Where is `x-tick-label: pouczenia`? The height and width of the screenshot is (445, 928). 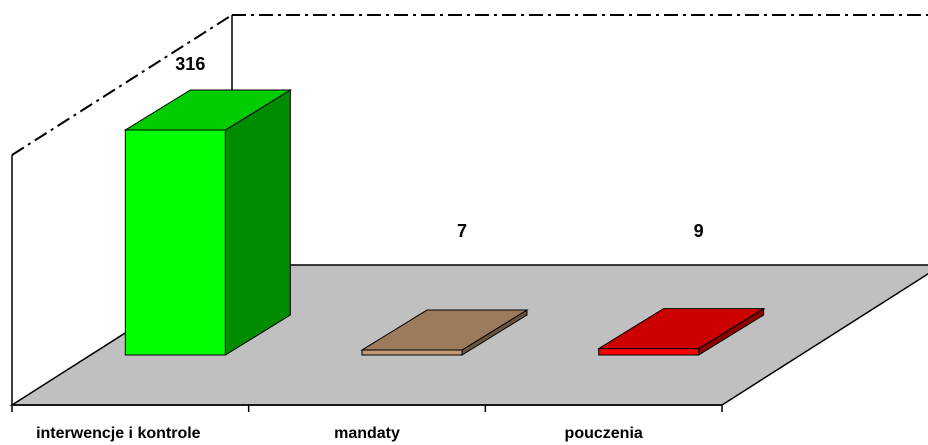
x-tick-label: pouczenia is located at coordinates (604, 433).